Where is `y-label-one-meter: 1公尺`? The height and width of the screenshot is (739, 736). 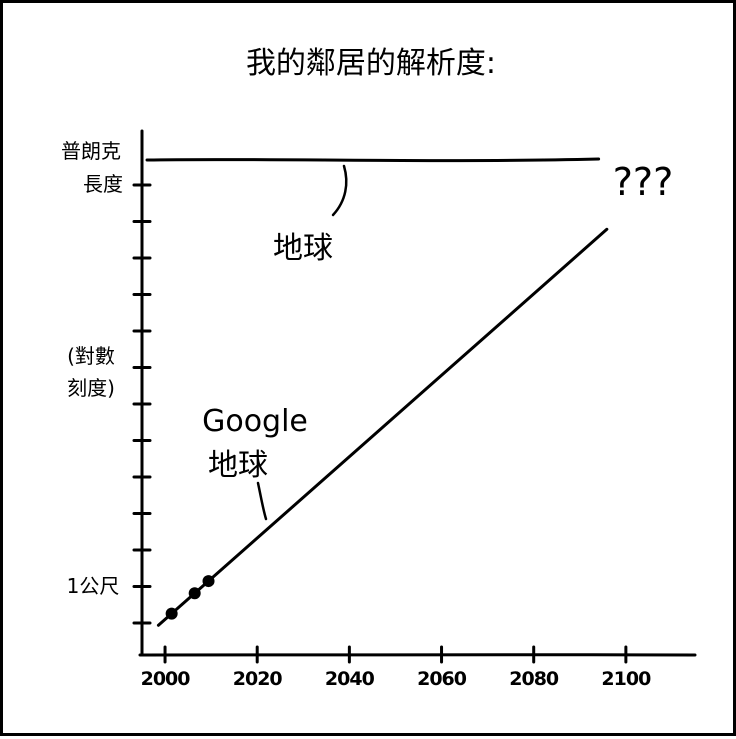 y-label-one-meter: 1公尺 is located at coordinates (93, 586).